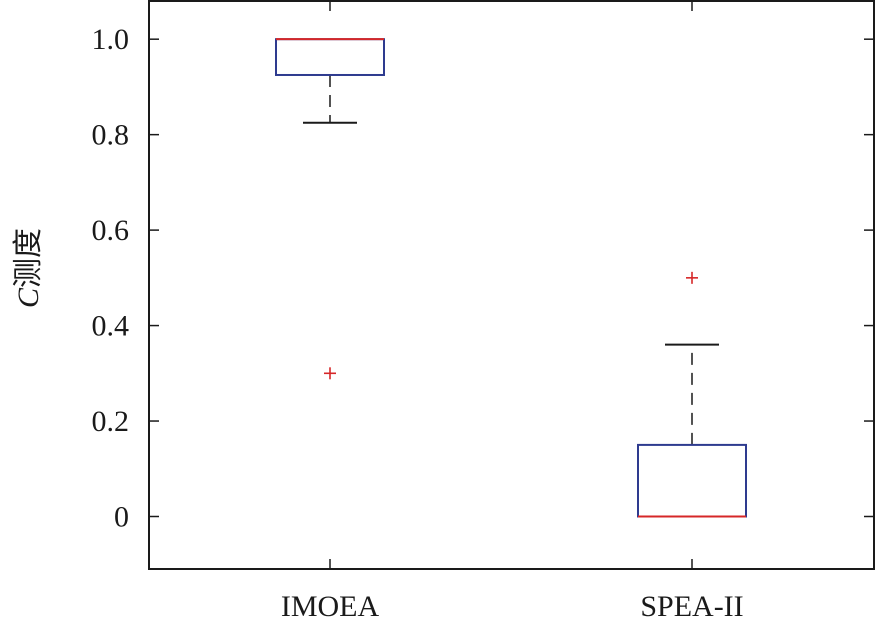 The image size is (876, 626). Describe the element at coordinates (28, 297) in the screenshot. I see `y-axis-label-italic: C` at that location.